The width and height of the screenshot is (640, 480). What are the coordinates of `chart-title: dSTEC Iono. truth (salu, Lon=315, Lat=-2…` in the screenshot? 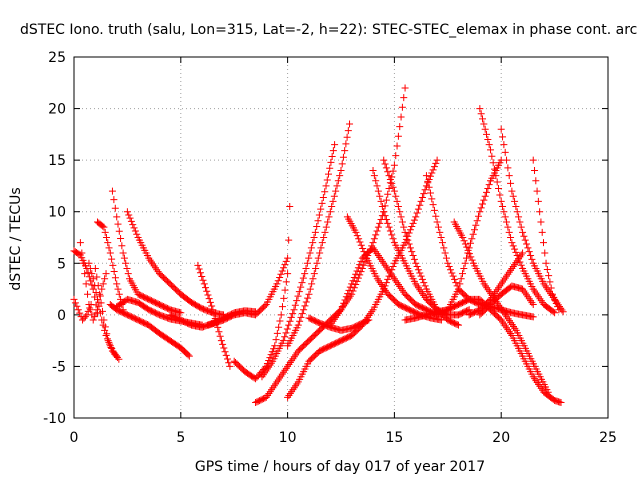 It's located at (328, 30).